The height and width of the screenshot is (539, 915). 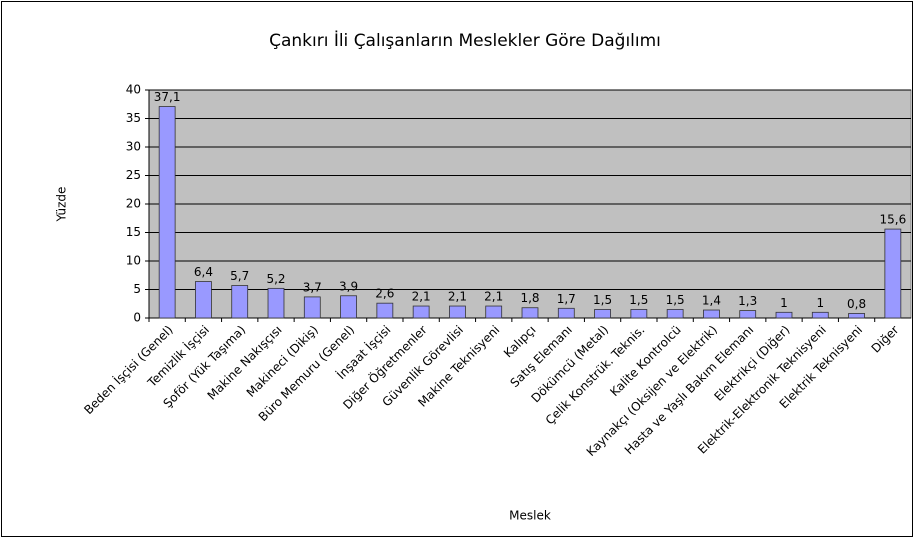 What do you see at coordinates (529, 298) in the screenshot?
I see `value-label: 1,8` at bounding box center [529, 298].